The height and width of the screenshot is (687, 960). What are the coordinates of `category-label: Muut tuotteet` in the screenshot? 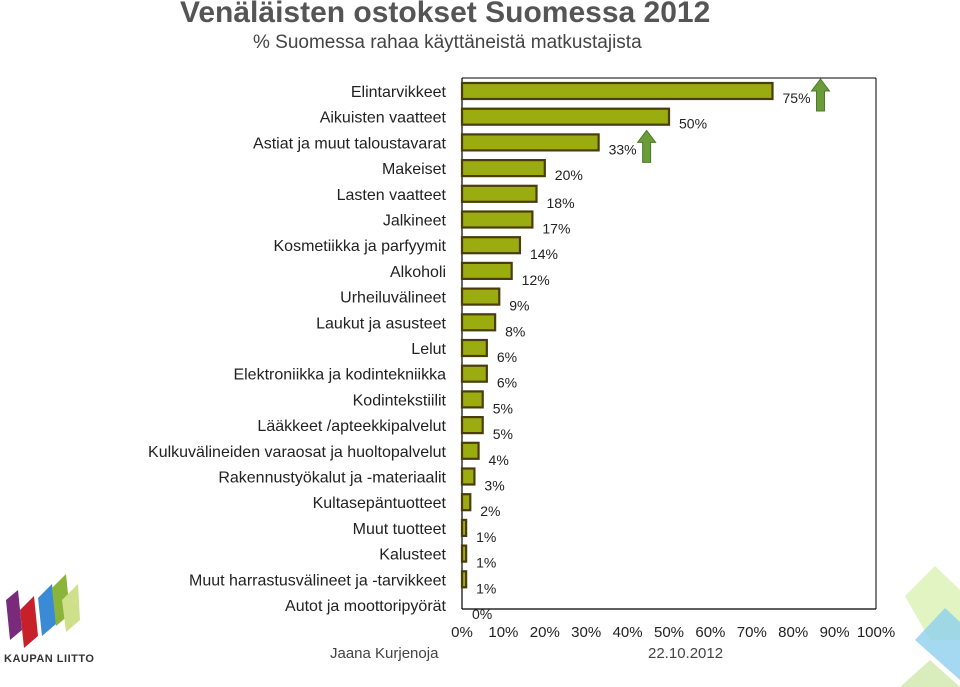 It's located at (400, 529).